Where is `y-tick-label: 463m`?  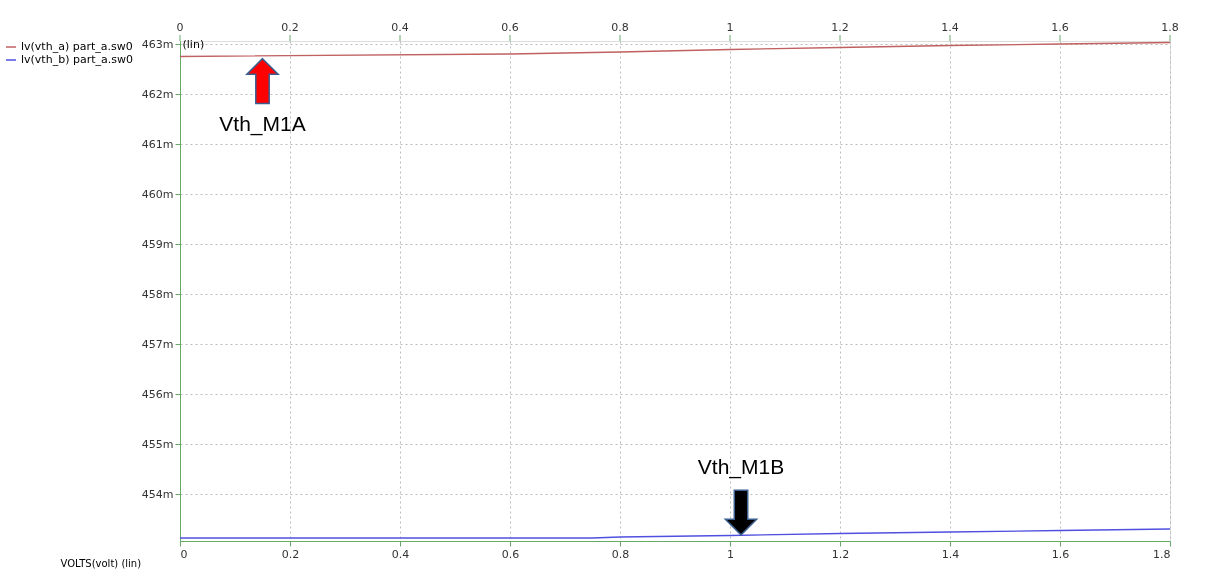
y-tick-label: 463m is located at coordinates (157, 44).